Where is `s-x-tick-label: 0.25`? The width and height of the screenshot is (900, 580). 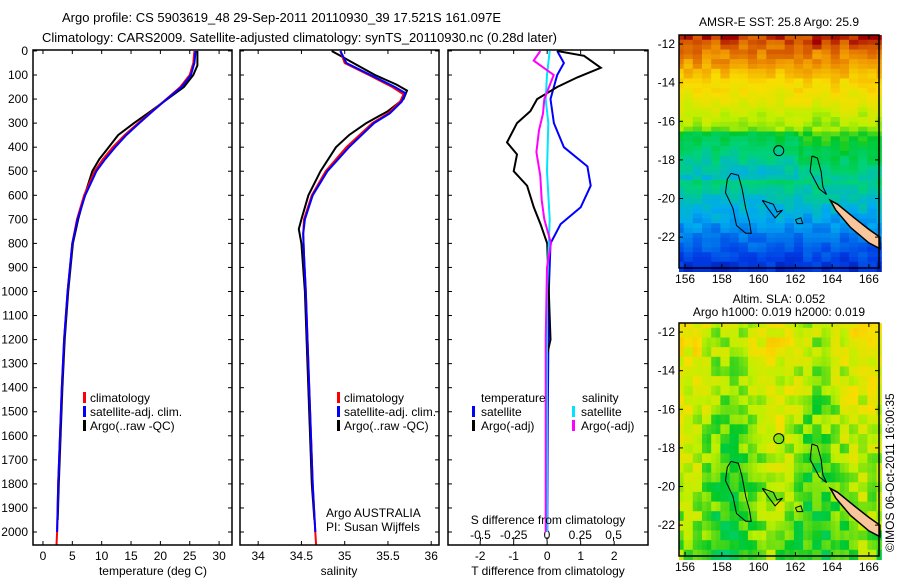
s-x-tick-label: 0.25 is located at coordinates (581, 535).